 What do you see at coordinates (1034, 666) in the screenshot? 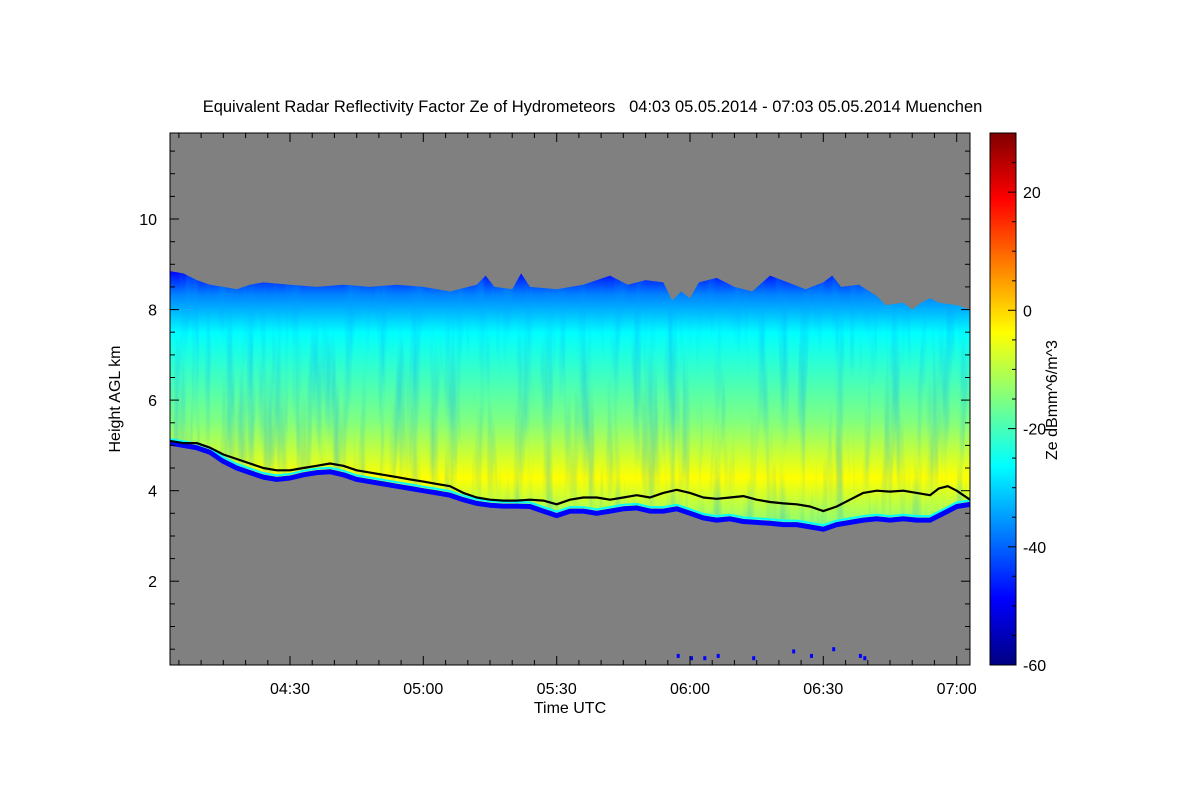
I see `colorbar-tick-label: -60` at bounding box center [1034, 666].